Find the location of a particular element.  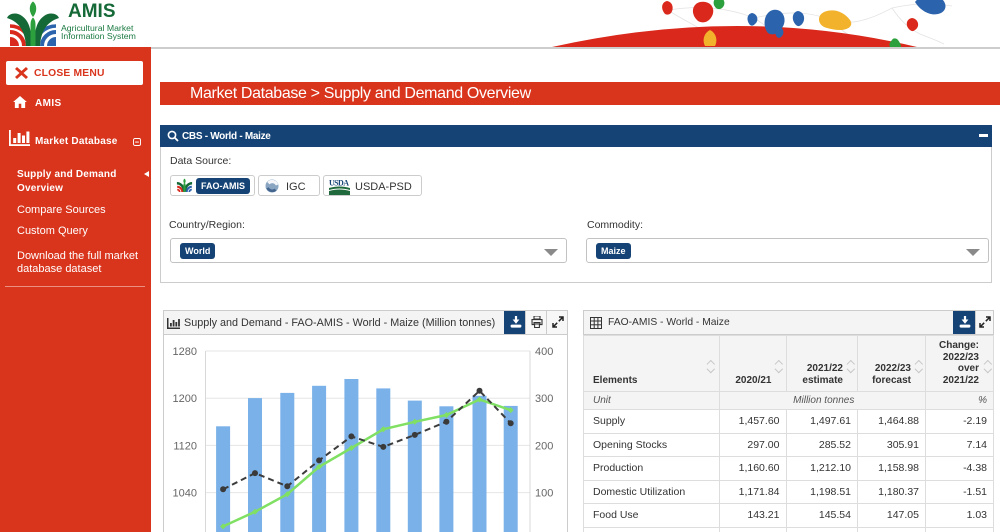

svg-text: 400 is located at coordinates (544, 352).